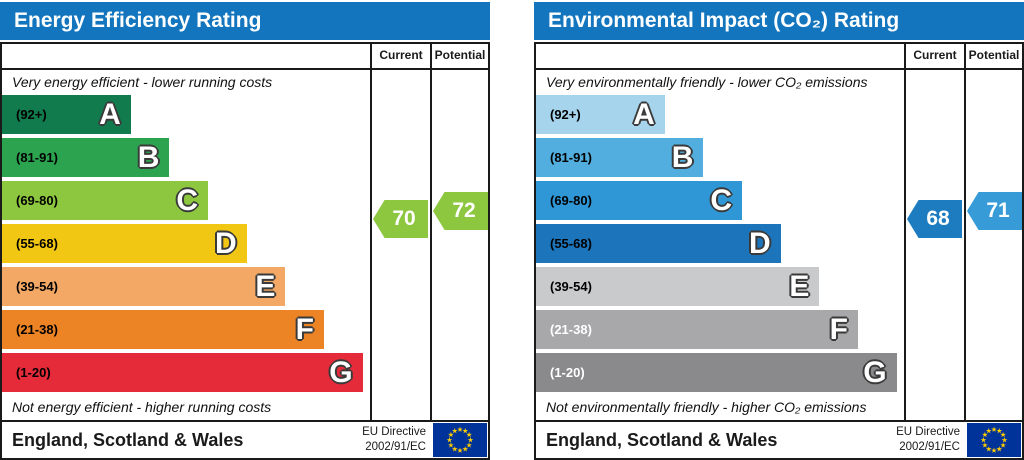 The image size is (1024, 460). Describe the element at coordinates (404, 218) in the screenshot. I see `current-rating-value: 70` at that location.